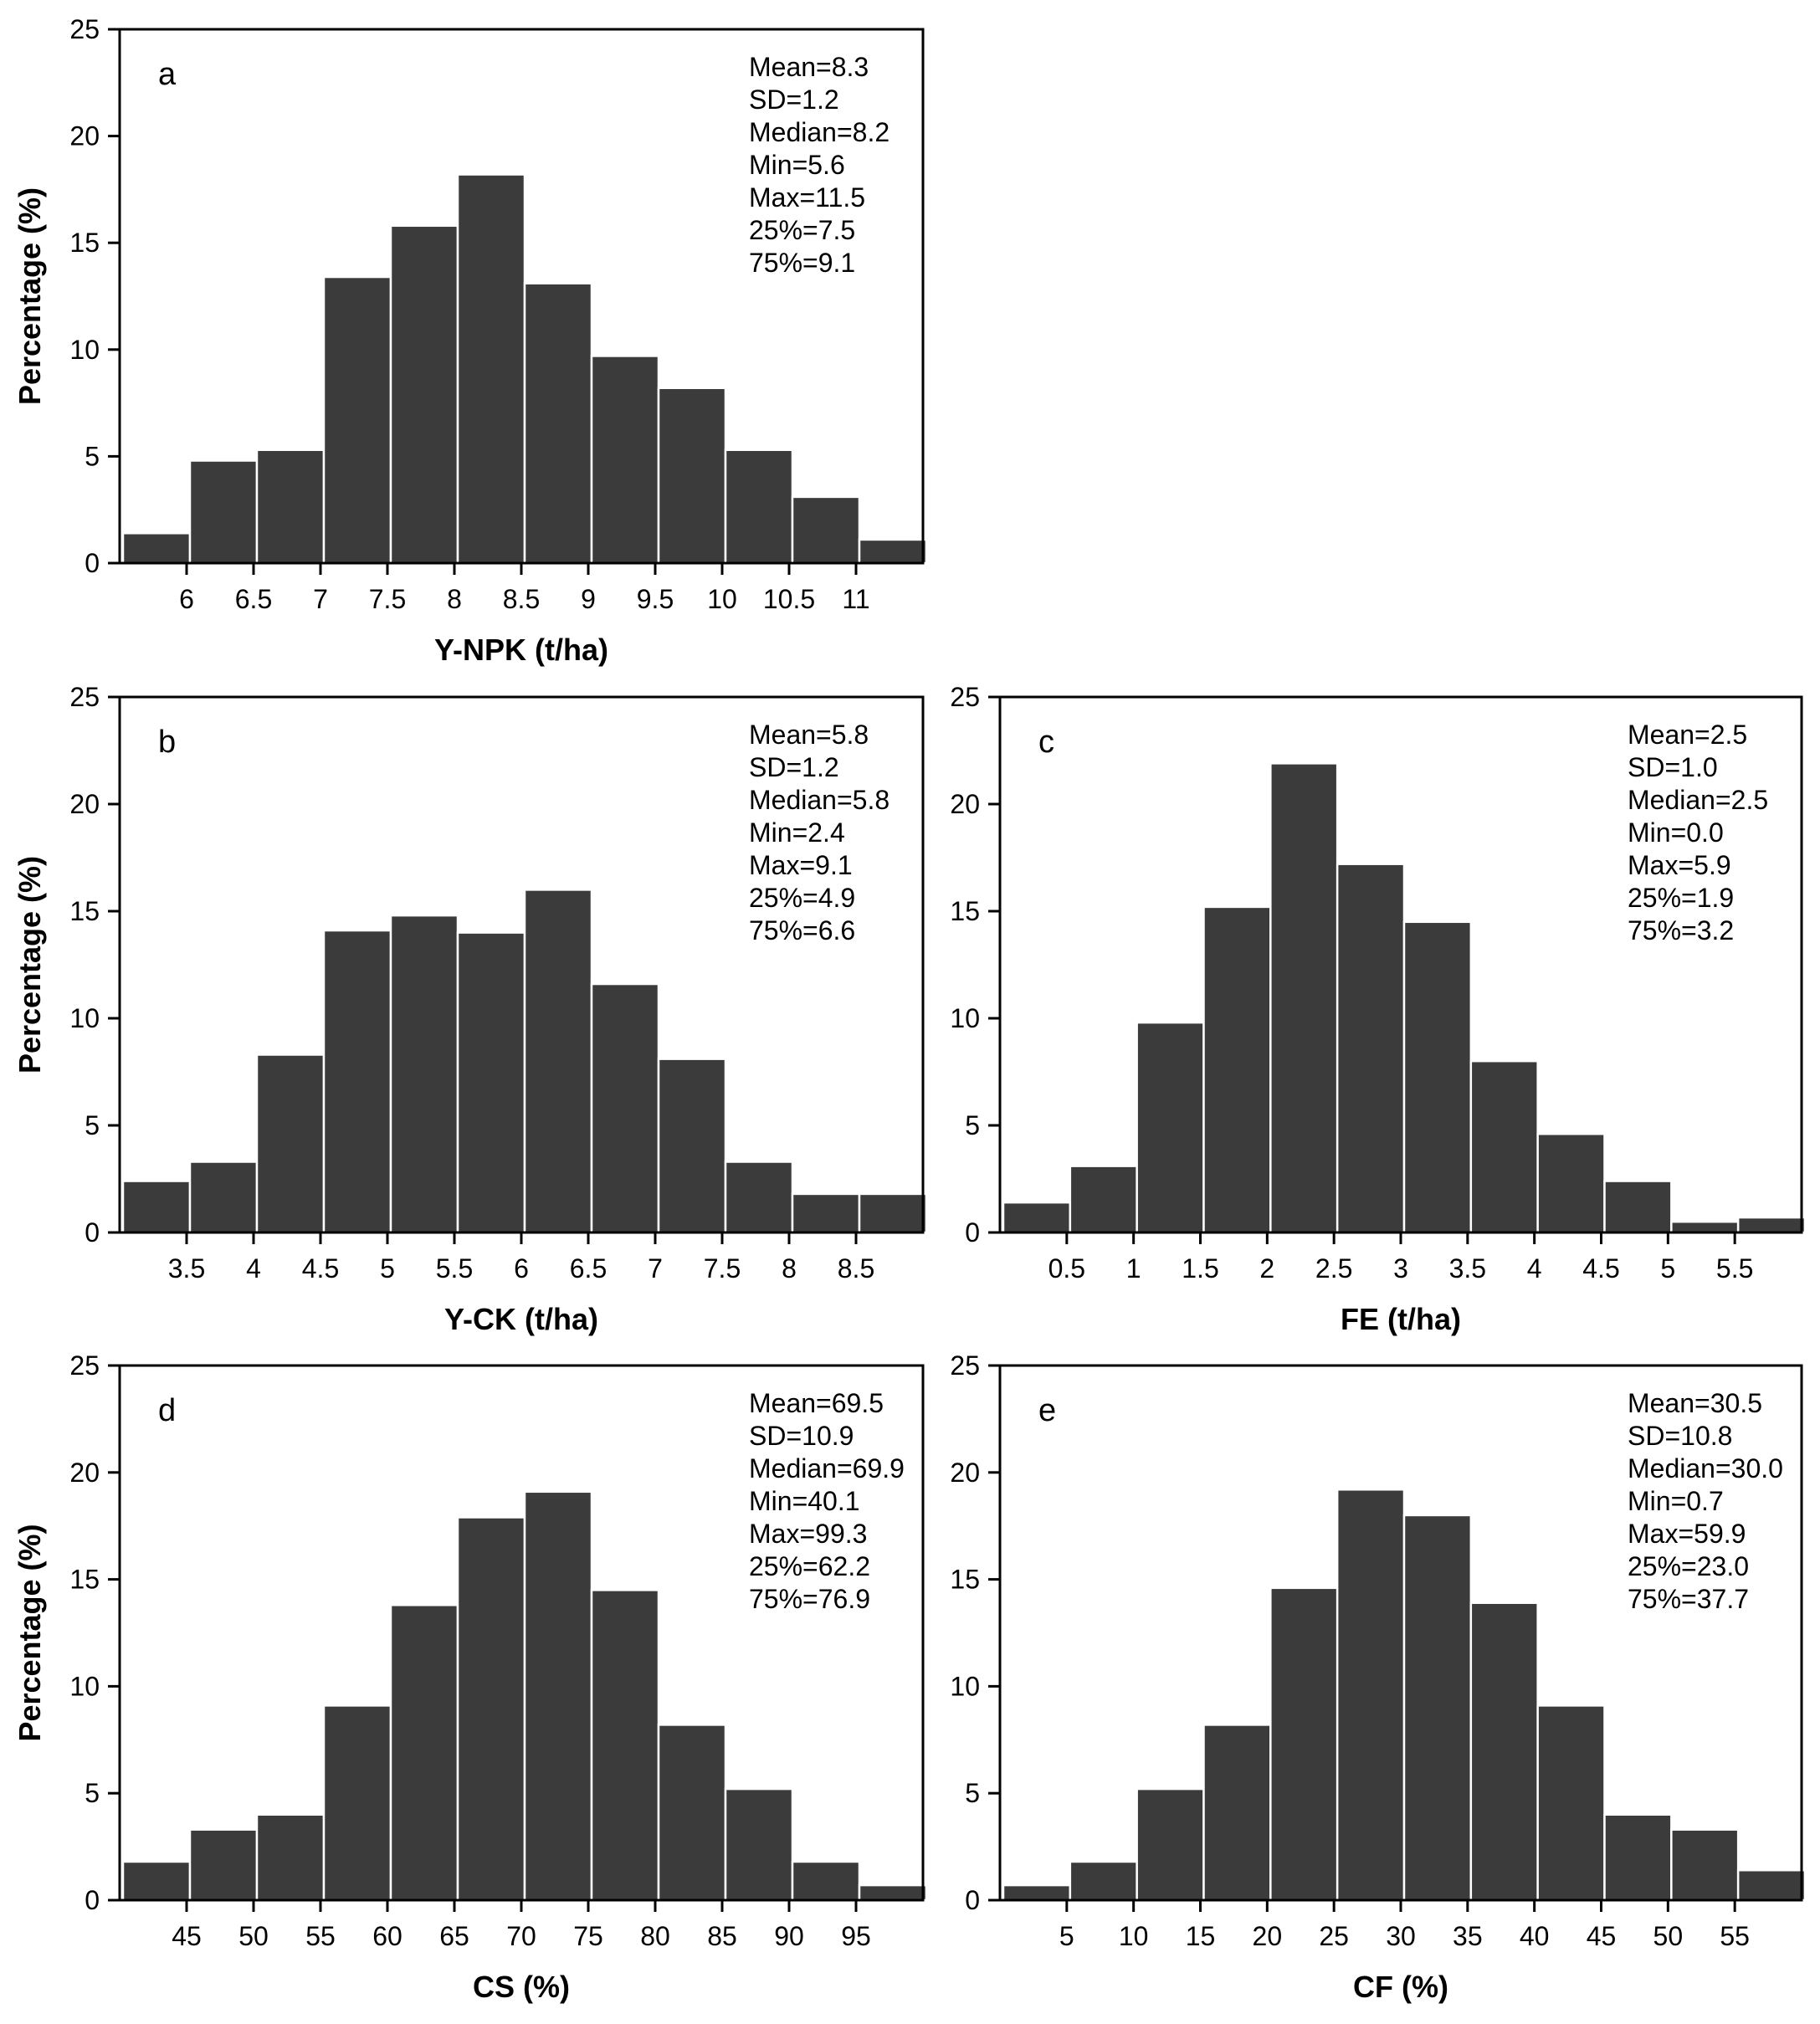 This screenshot has height=2024, width=1820. I want to click on xtick-label-a-7: 9.5, so click(655, 599).